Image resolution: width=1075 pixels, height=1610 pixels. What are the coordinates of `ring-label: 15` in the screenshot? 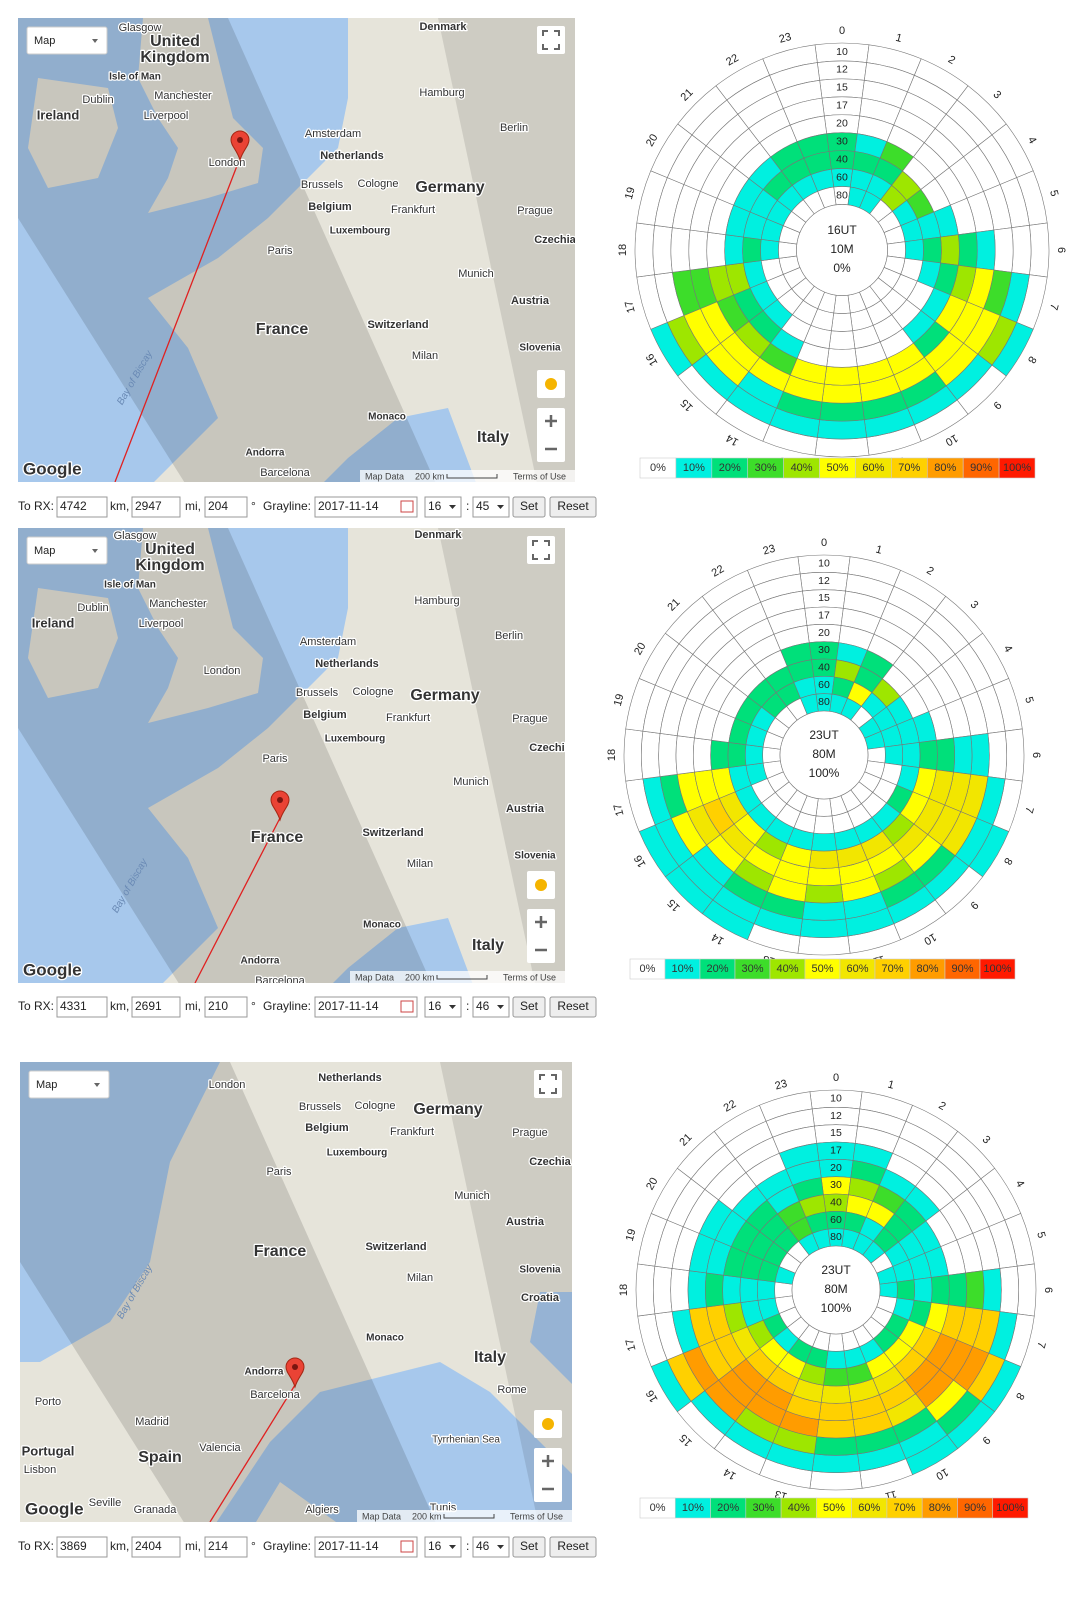 It's located at (842, 88).